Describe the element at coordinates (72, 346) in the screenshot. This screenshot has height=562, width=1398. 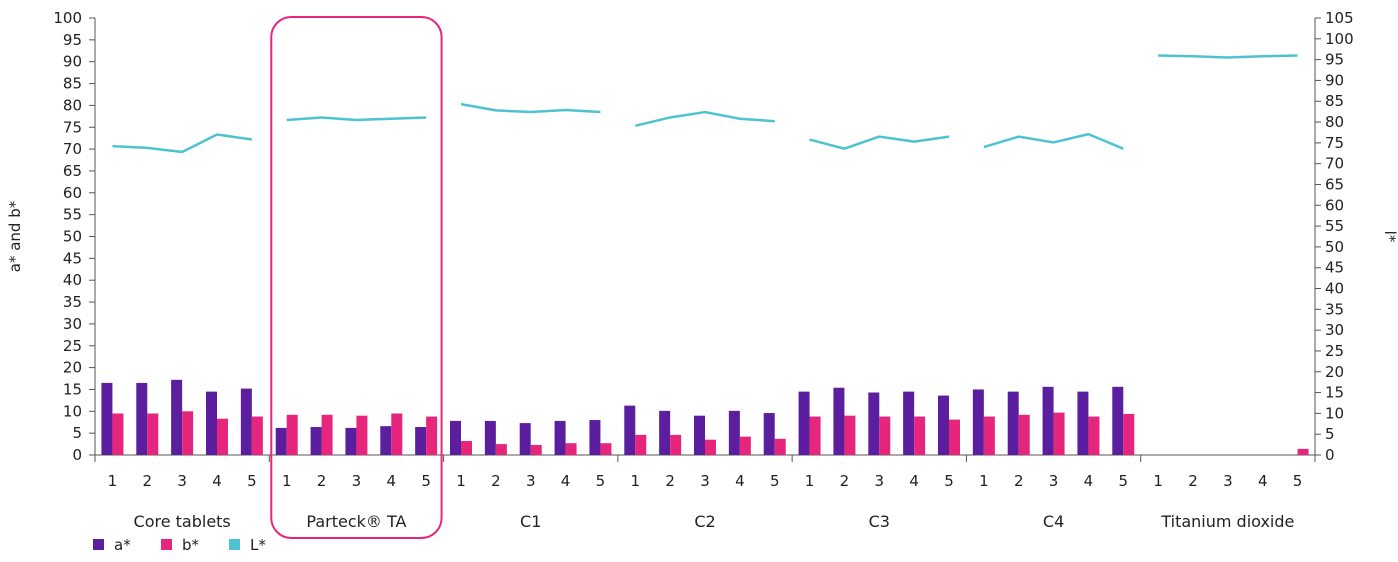
I see `y-tick-label-left: 25` at that location.